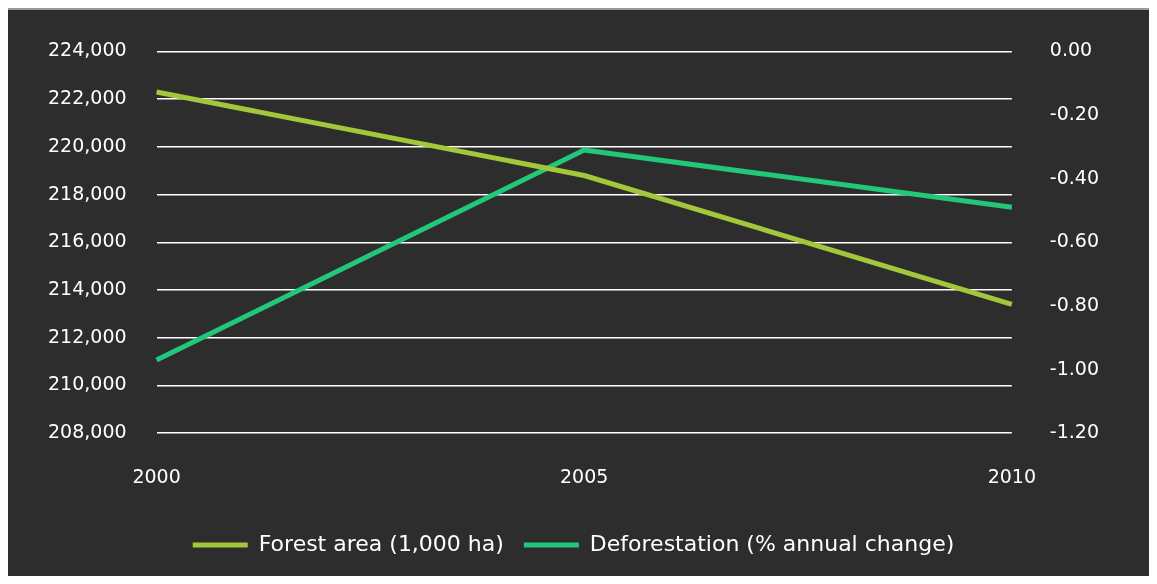 The image size is (1157, 584). I want to click on y-tick-label: 210,000, so click(87, 383).